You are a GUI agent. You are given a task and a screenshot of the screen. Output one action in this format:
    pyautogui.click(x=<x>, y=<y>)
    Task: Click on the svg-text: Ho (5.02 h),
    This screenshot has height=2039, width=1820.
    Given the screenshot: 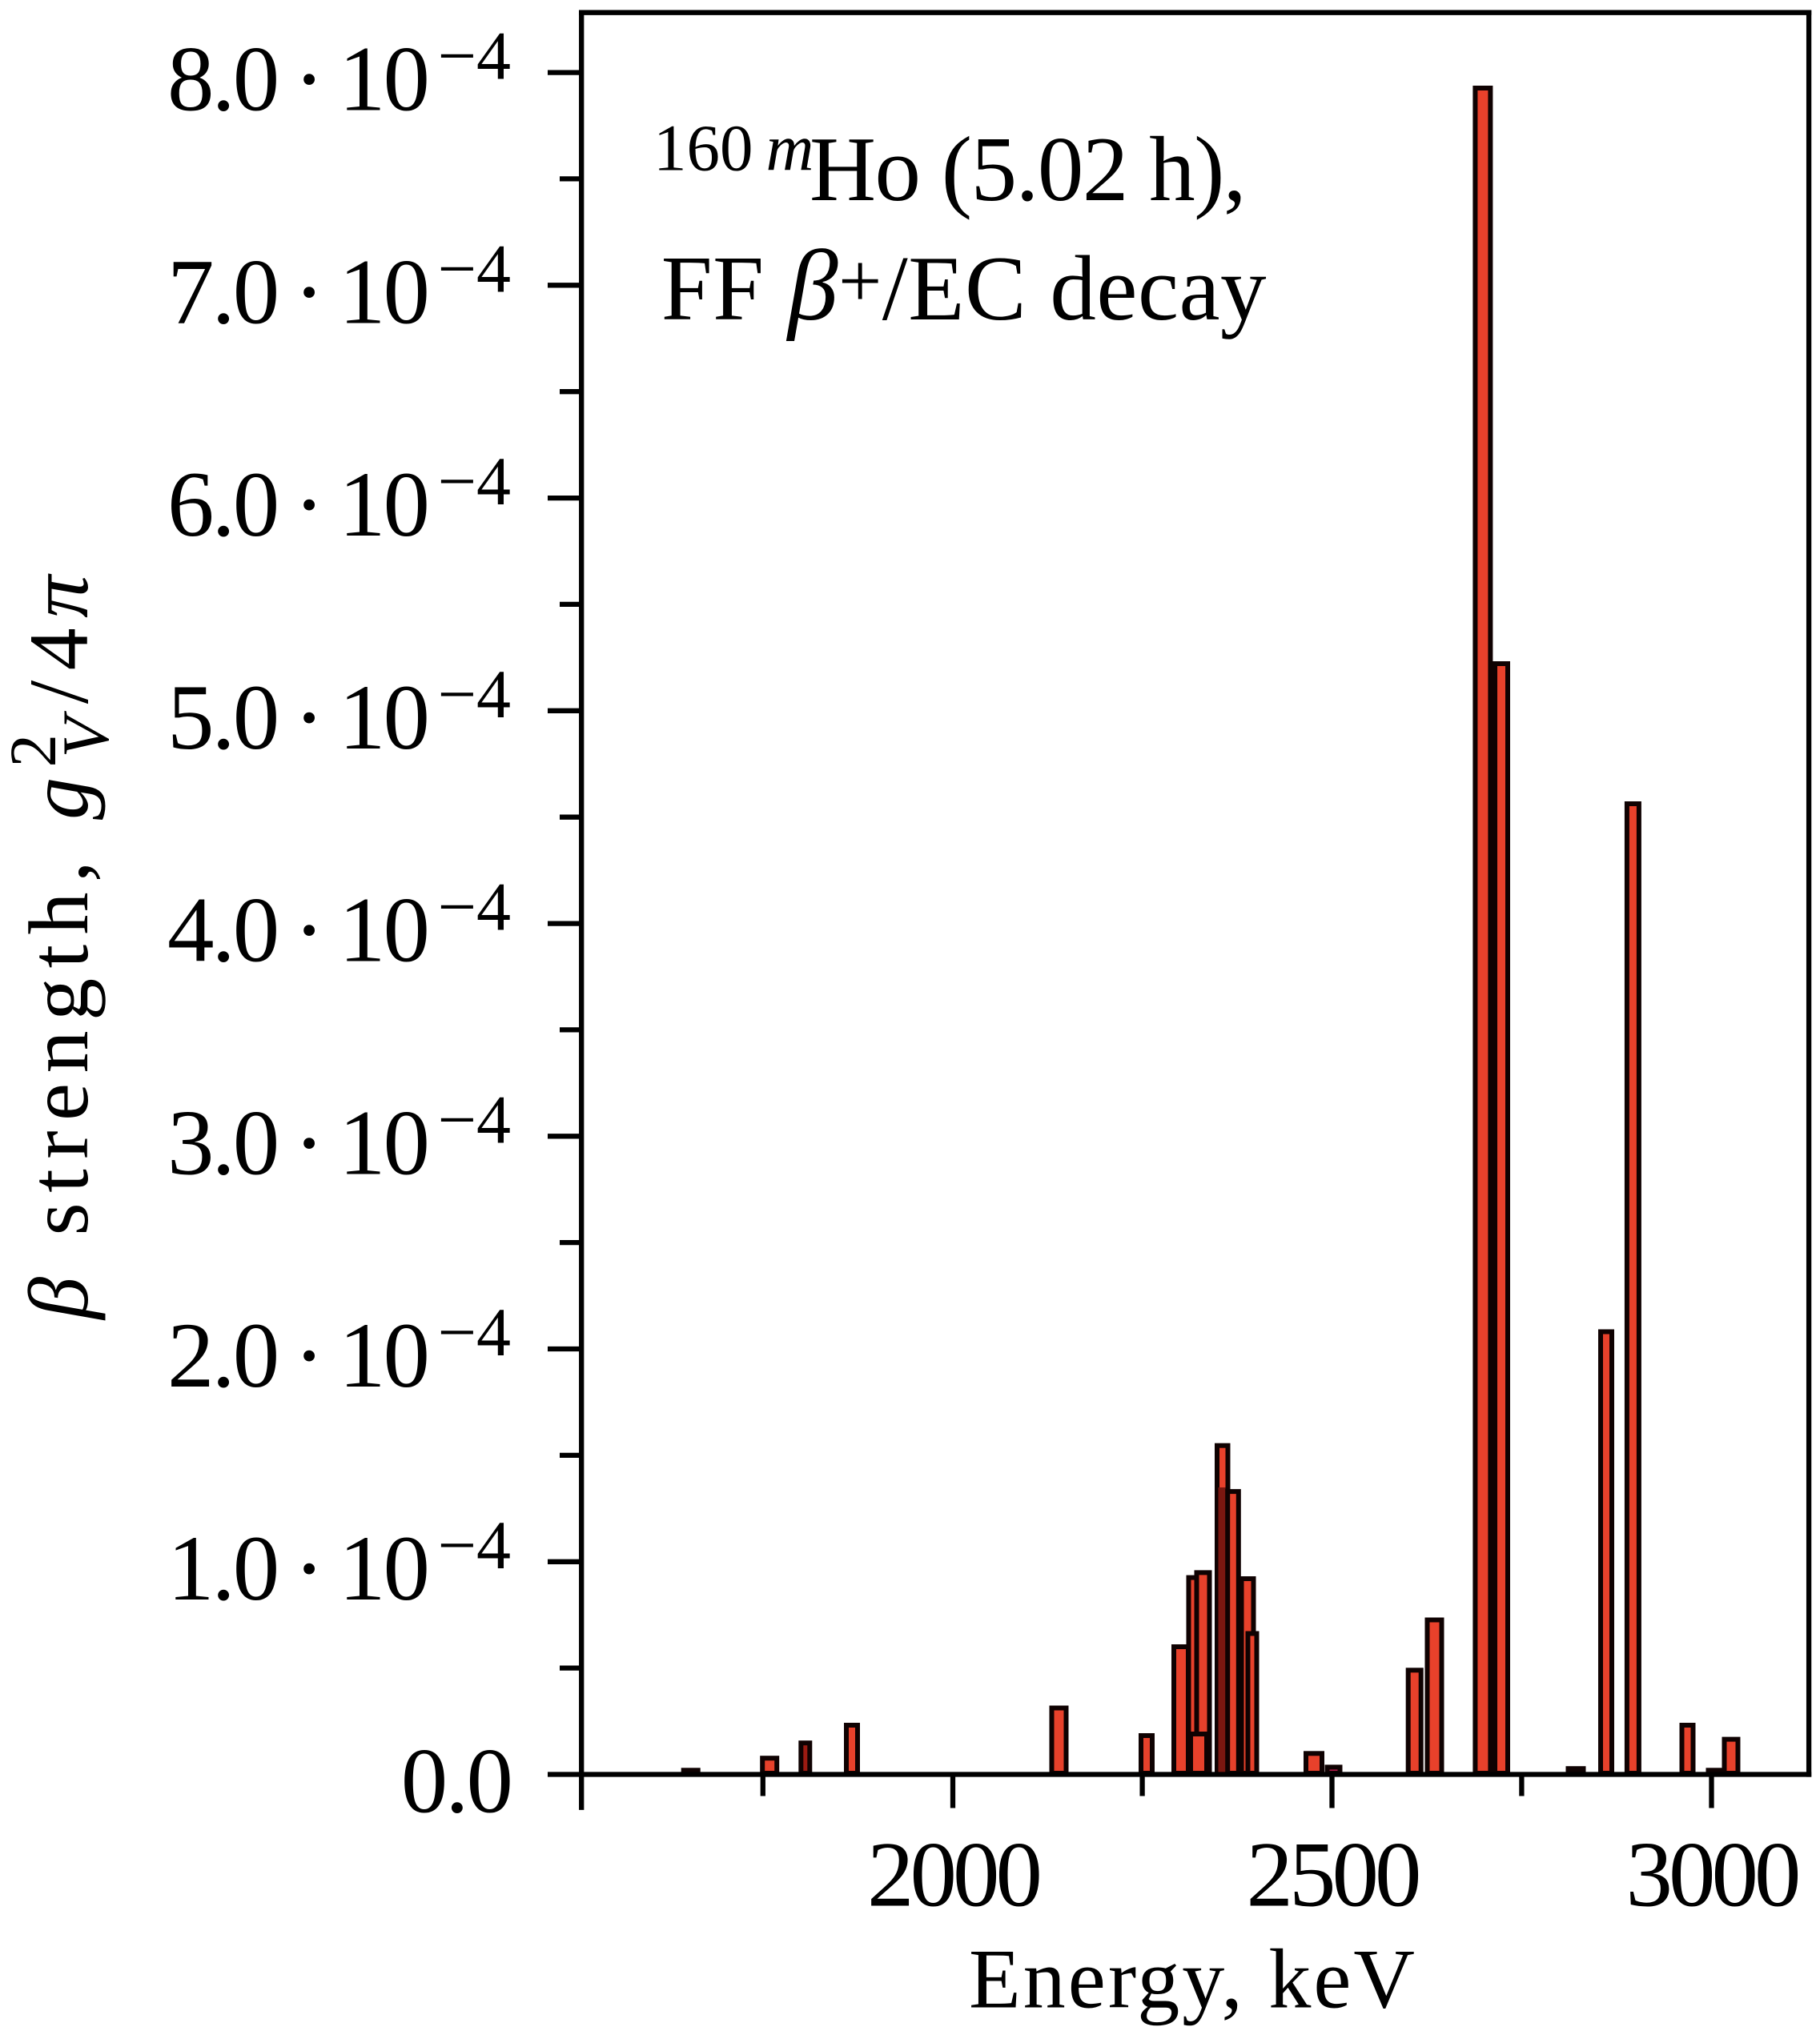 What is the action you would take?
    pyautogui.click(x=1027, y=169)
    